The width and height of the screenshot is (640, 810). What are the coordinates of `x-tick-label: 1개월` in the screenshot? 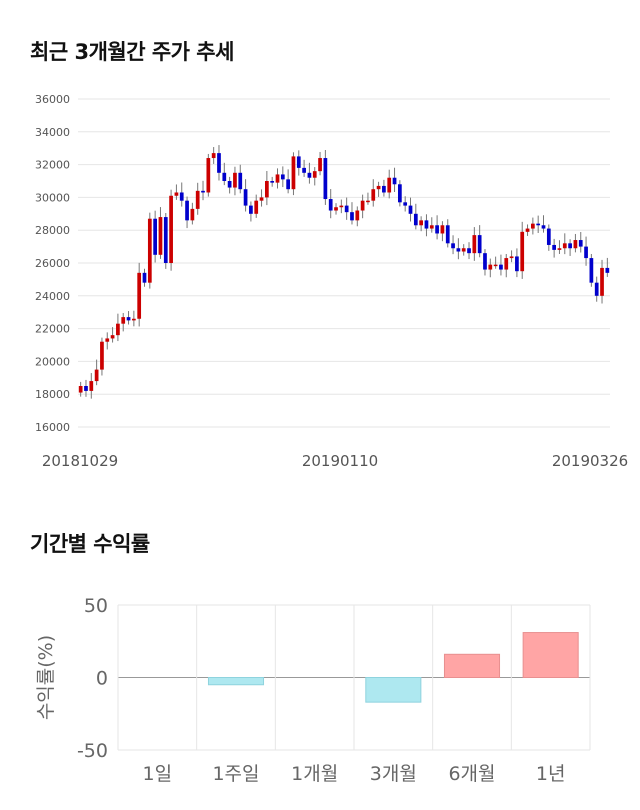 It's located at (314, 774).